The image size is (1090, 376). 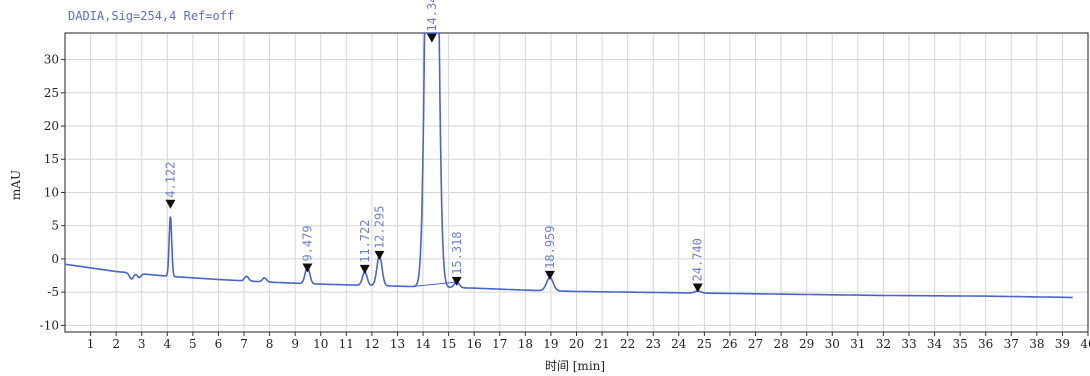 What do you see at coordinates (51, 159) in the screenshot?
I see `y-tick-label: 15` at bounding box center [51, 159].